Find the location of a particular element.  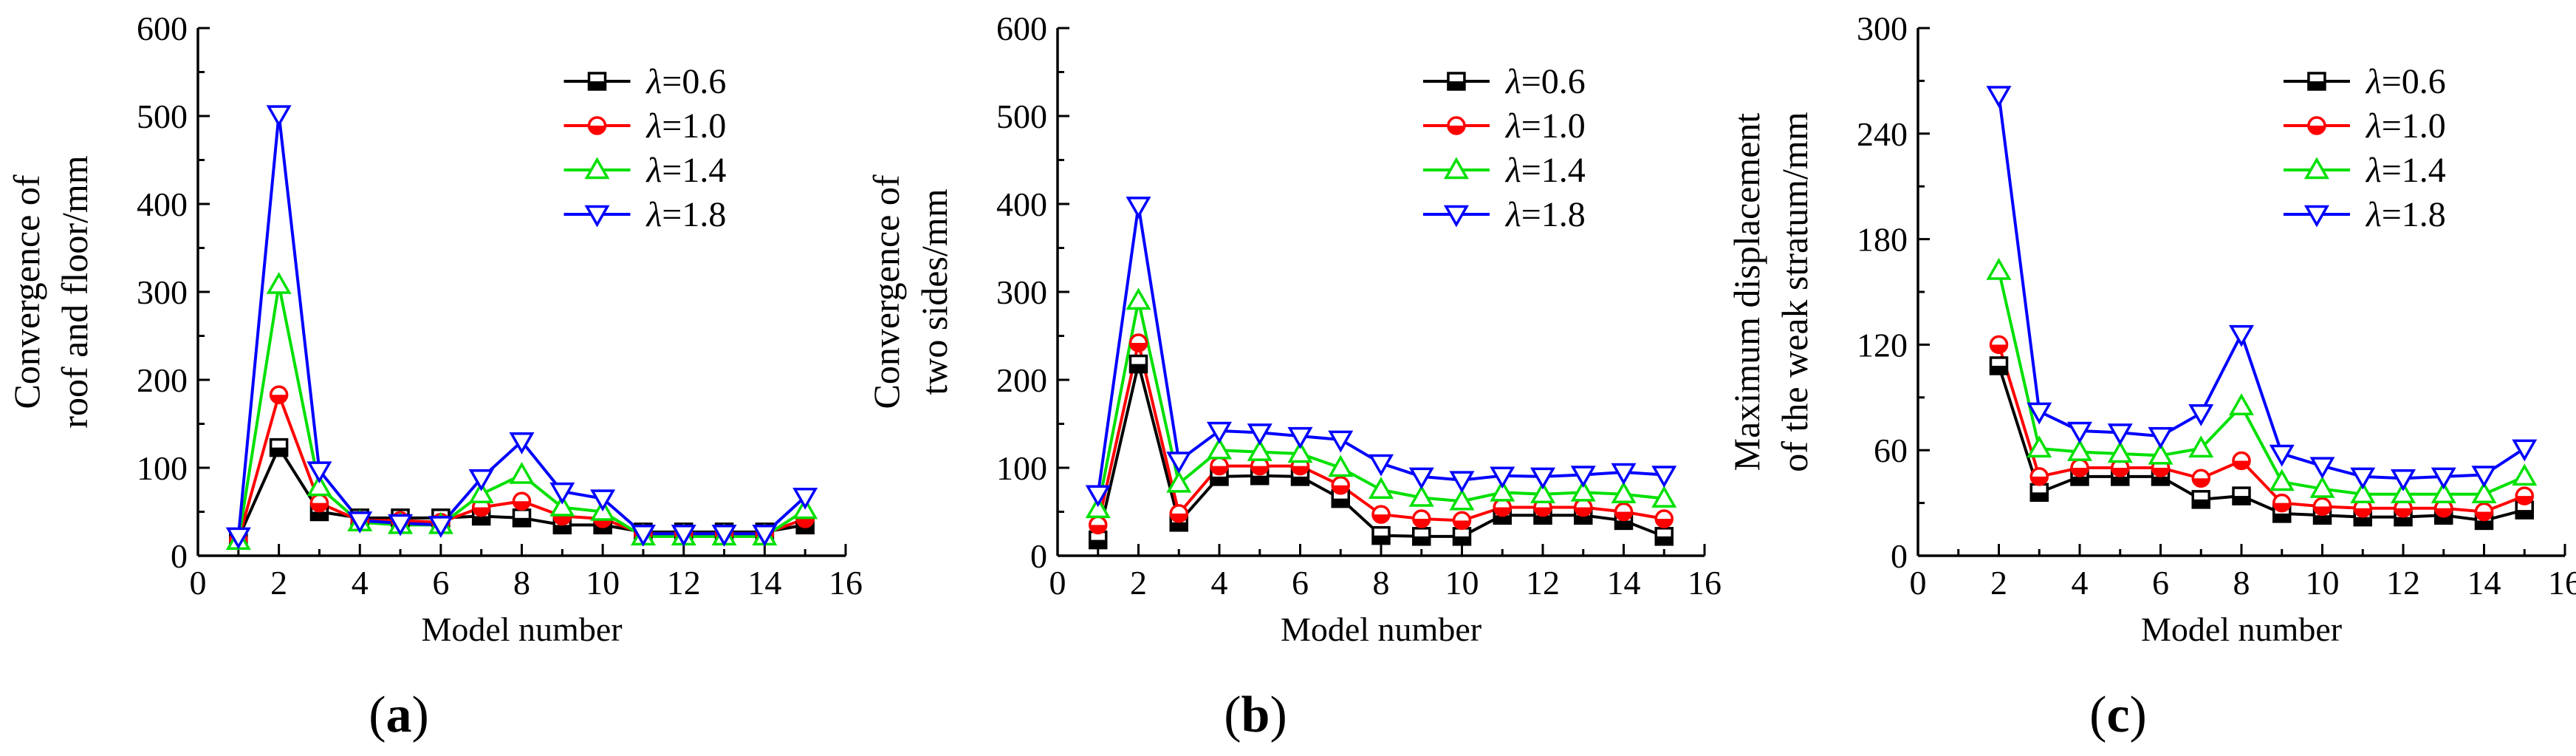

x-tick-label: 12 is located at coordinates (2403, 583).